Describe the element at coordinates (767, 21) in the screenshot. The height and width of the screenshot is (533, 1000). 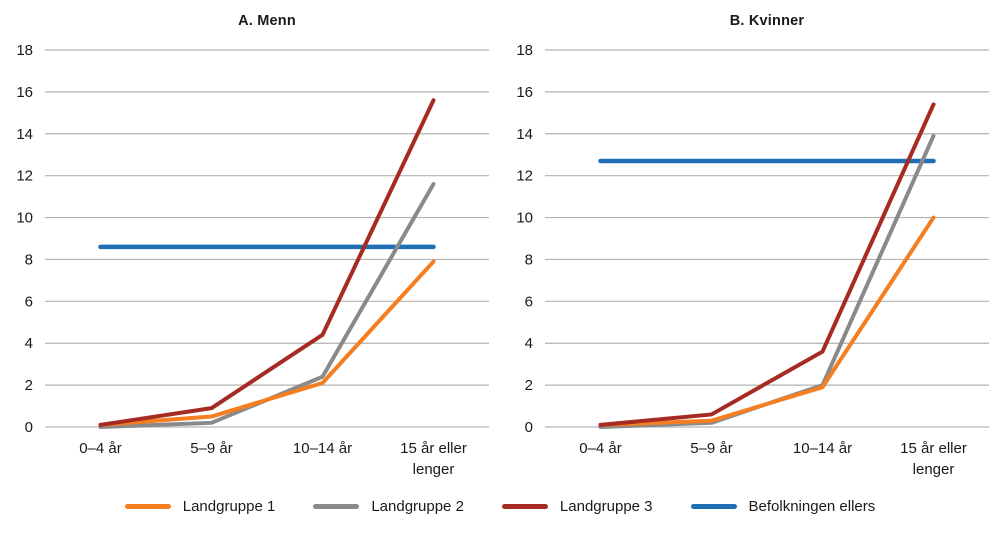
I see `panel-title-kvinner: B. Kvinner` at that location.